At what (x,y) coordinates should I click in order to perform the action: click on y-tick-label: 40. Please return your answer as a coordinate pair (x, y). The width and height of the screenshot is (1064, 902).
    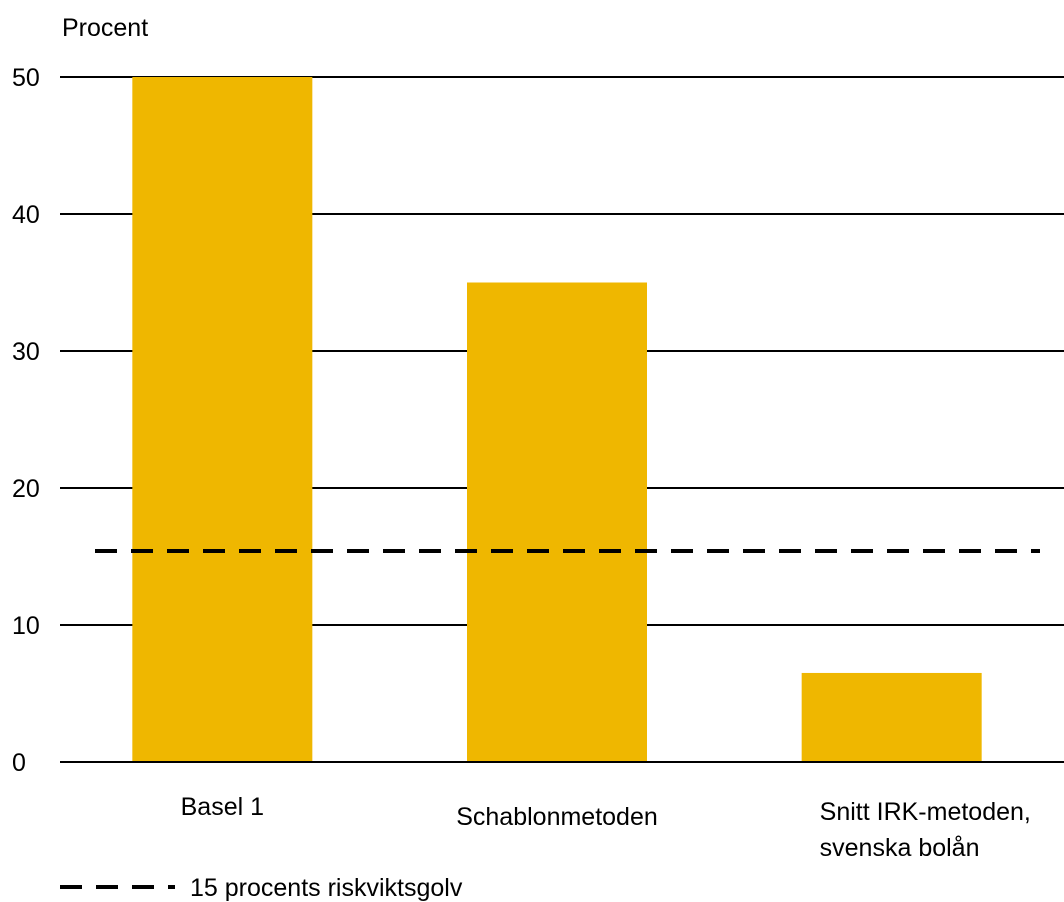
    Looking at the image, I should click on (26, 215).